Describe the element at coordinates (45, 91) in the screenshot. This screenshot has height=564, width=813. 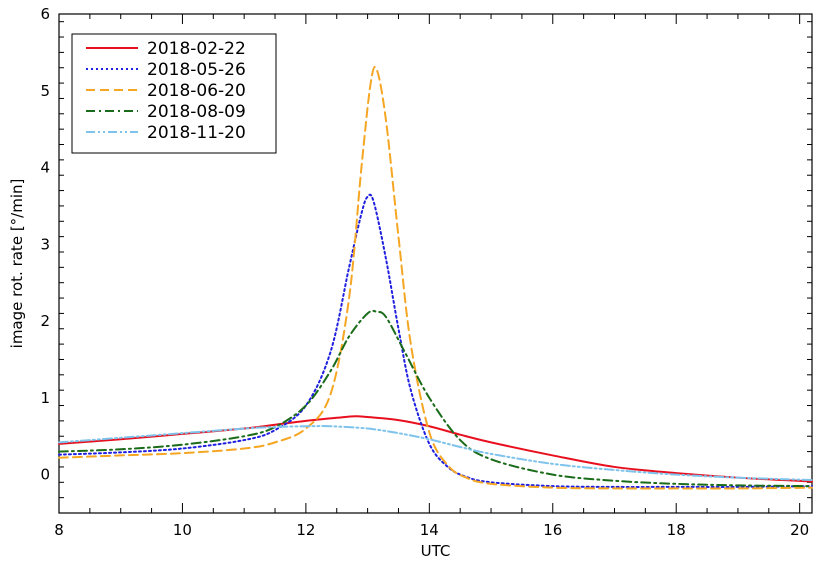
I see `y-tick-label: 5` at that location.